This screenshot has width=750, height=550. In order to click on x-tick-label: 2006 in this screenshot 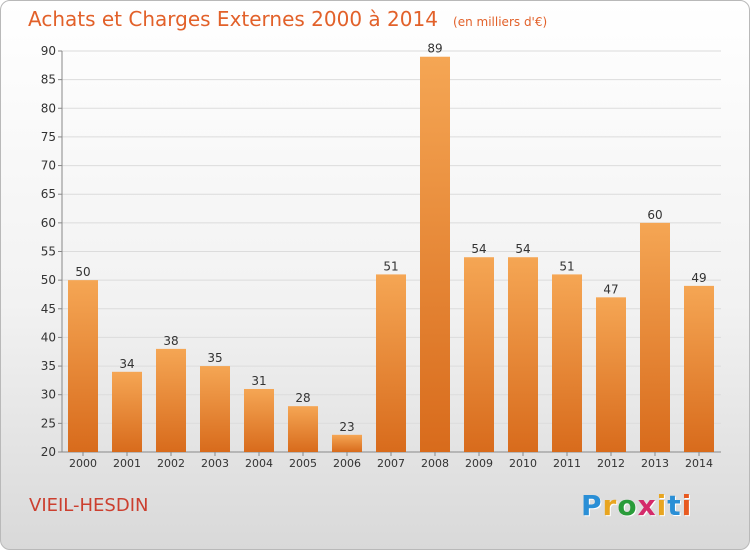, I will do `click(347, 463)`.